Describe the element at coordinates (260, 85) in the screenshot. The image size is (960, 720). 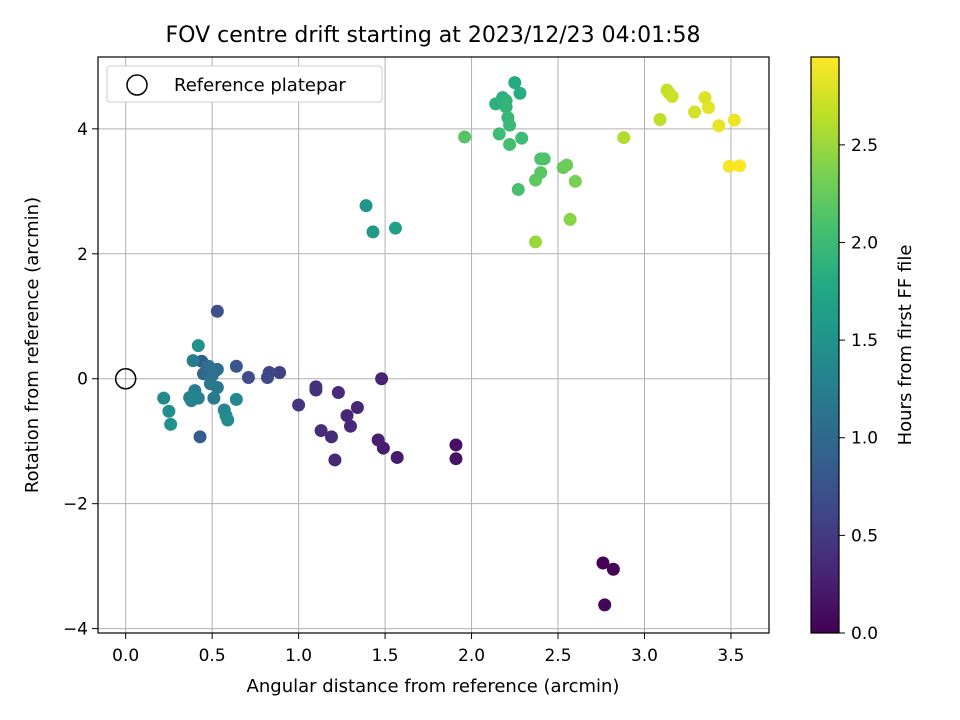
I see `legend-entry-reference: Reference platepar` at that location.